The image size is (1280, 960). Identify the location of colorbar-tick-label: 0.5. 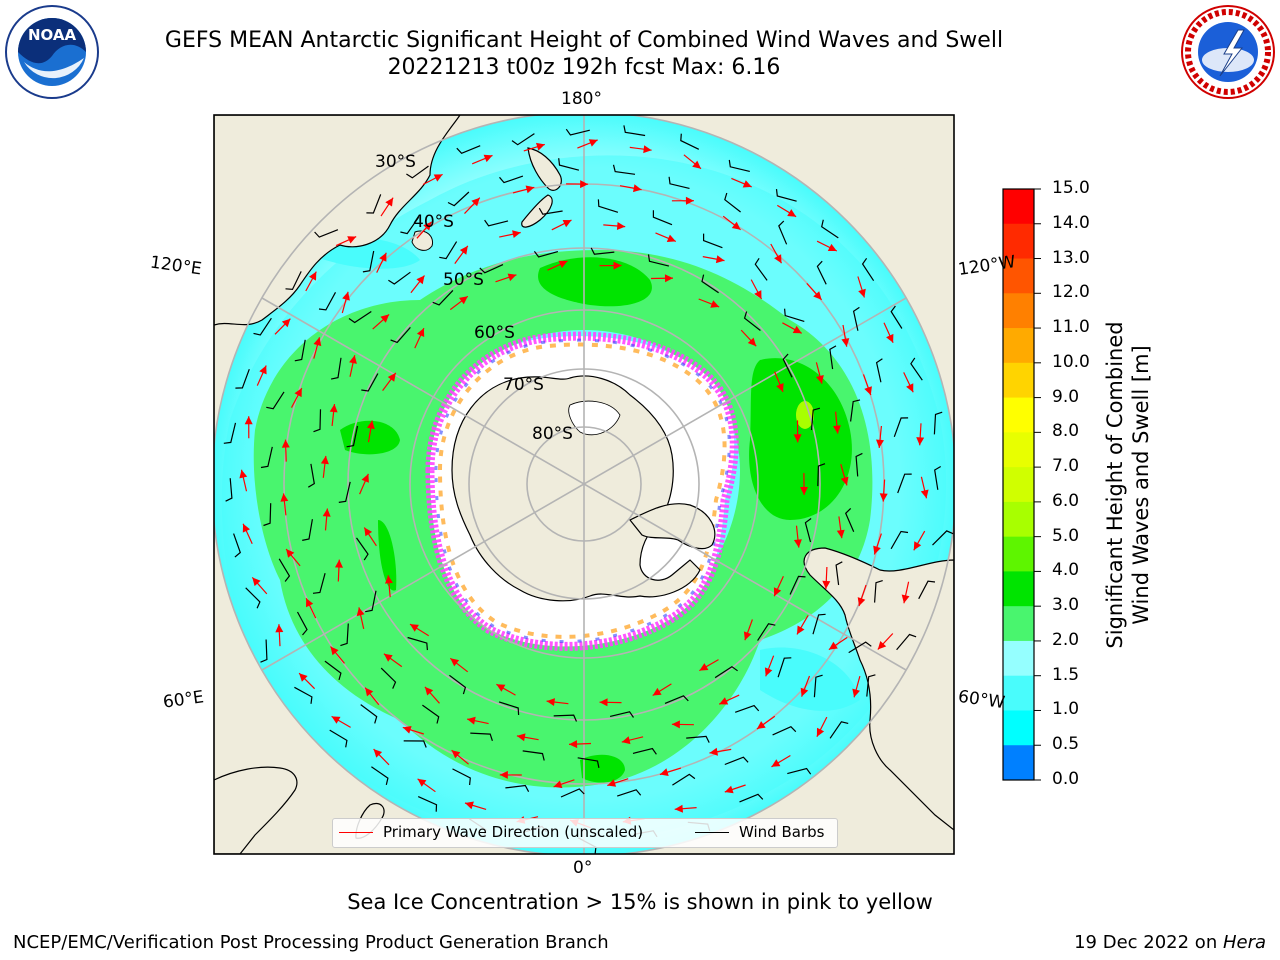
(1066, 744).